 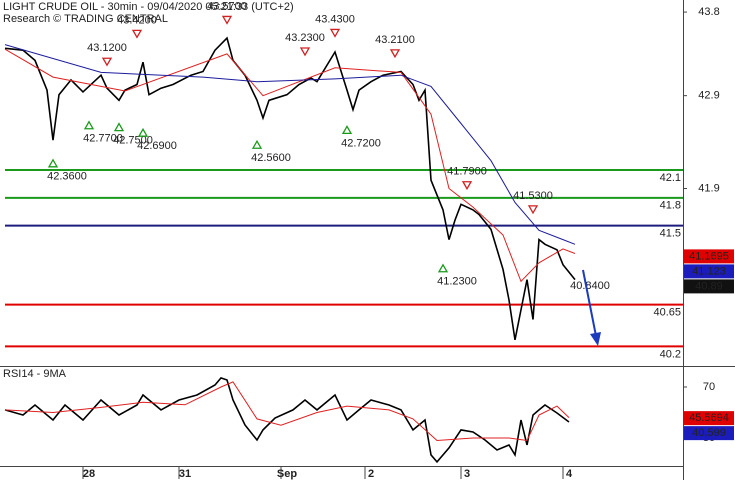 I want to click on annotation-label: 41.5300, so click(x=533, y=196).